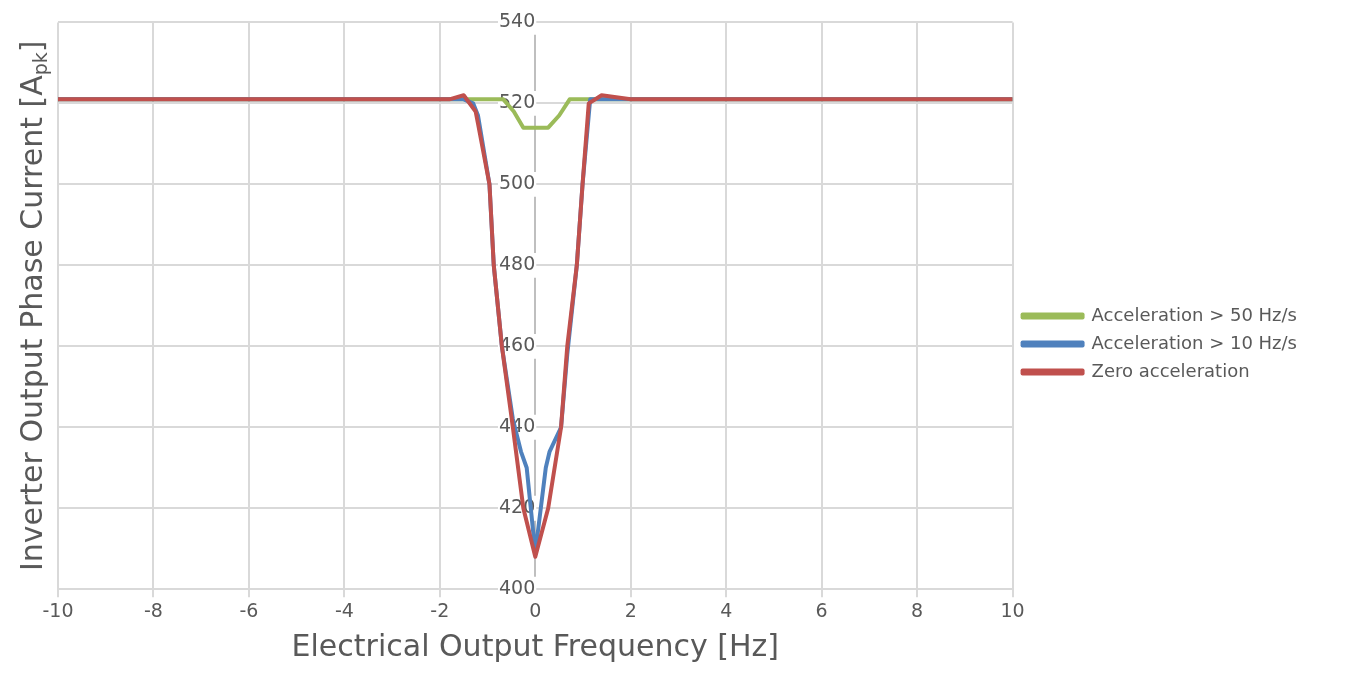 The width and height of the screenshot is (1345, 678). What do you see at coordinates (32, 306) in the screenshot?
I see `y-axis-title: Inverter Output Phase Current [Apk]` at bounding box center [32, 306].